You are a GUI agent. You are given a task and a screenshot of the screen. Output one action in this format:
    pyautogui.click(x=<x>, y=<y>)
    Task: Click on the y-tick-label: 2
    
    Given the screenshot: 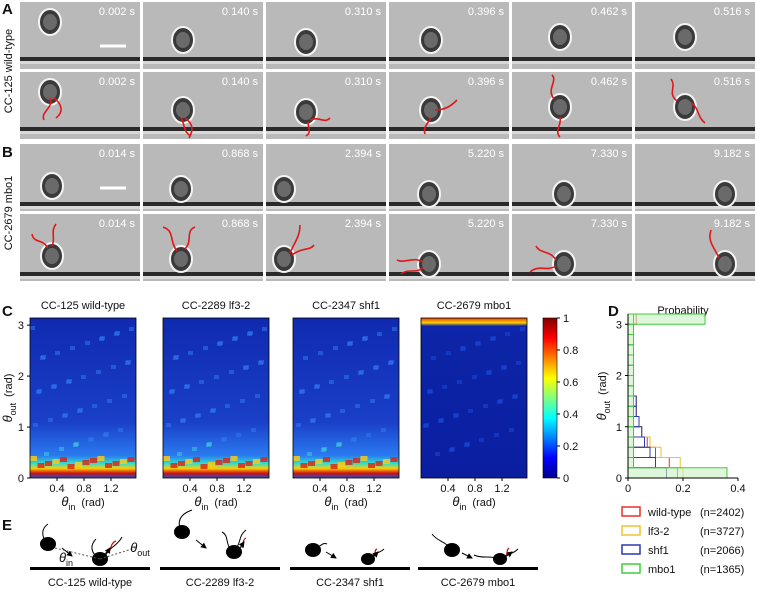 What is the action you would take?
    pyautogui.click(x=619, y=377)
    